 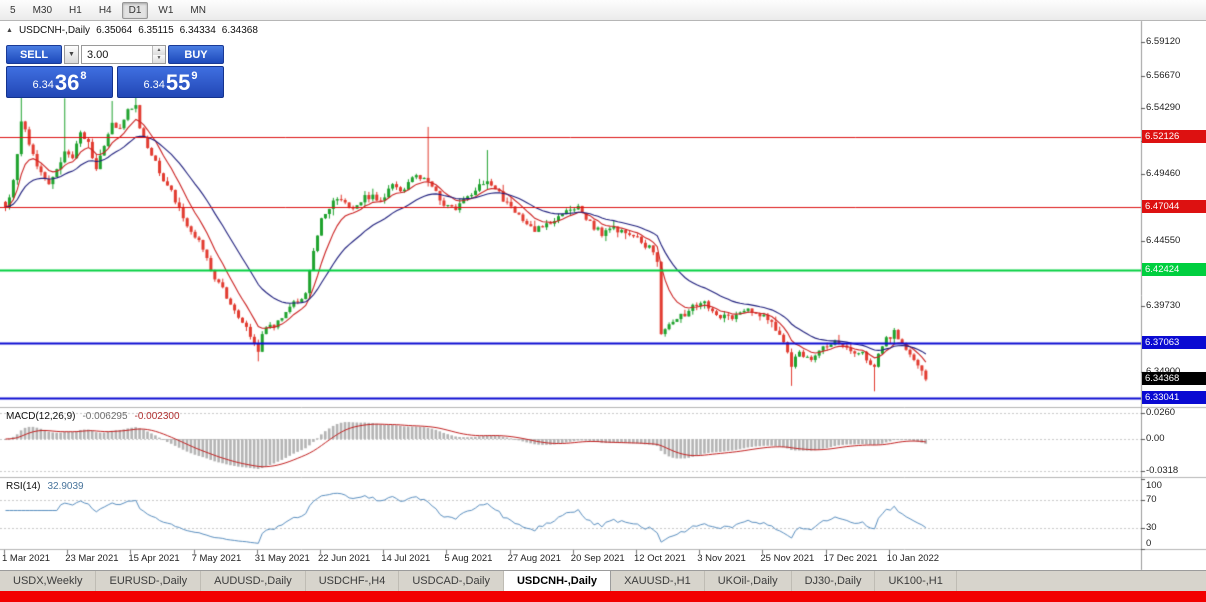 What do you see at coordinates (197, 30) in the screenshot?
I see `ohlc-low: 6.34334` at bounding box center [197, 30].